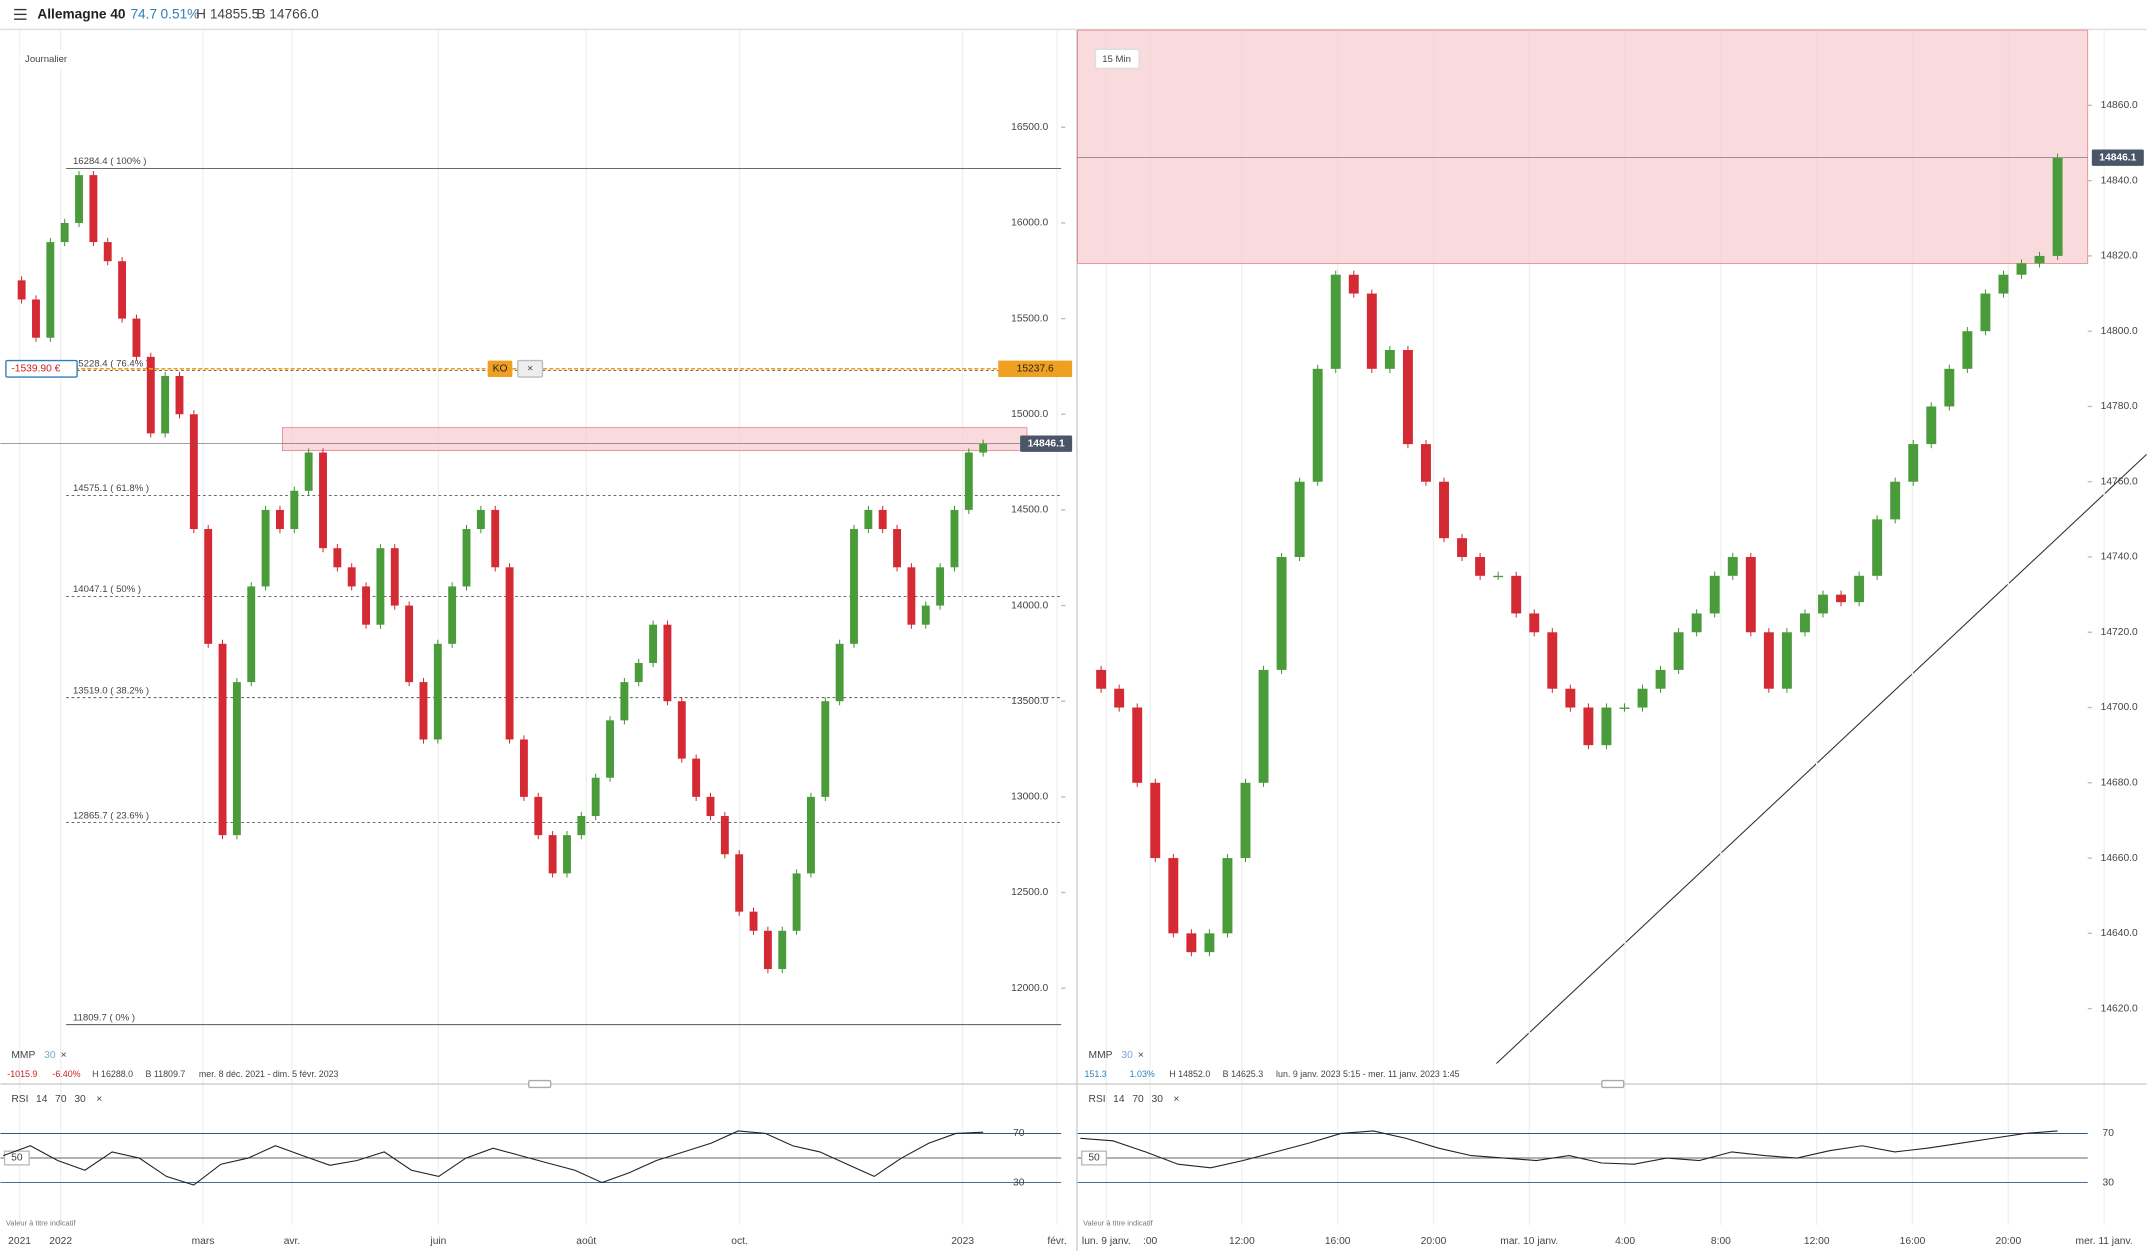 This screenshot has width=2147, height=1251. I want to click on x-label: 2023, so click(962, 1241).